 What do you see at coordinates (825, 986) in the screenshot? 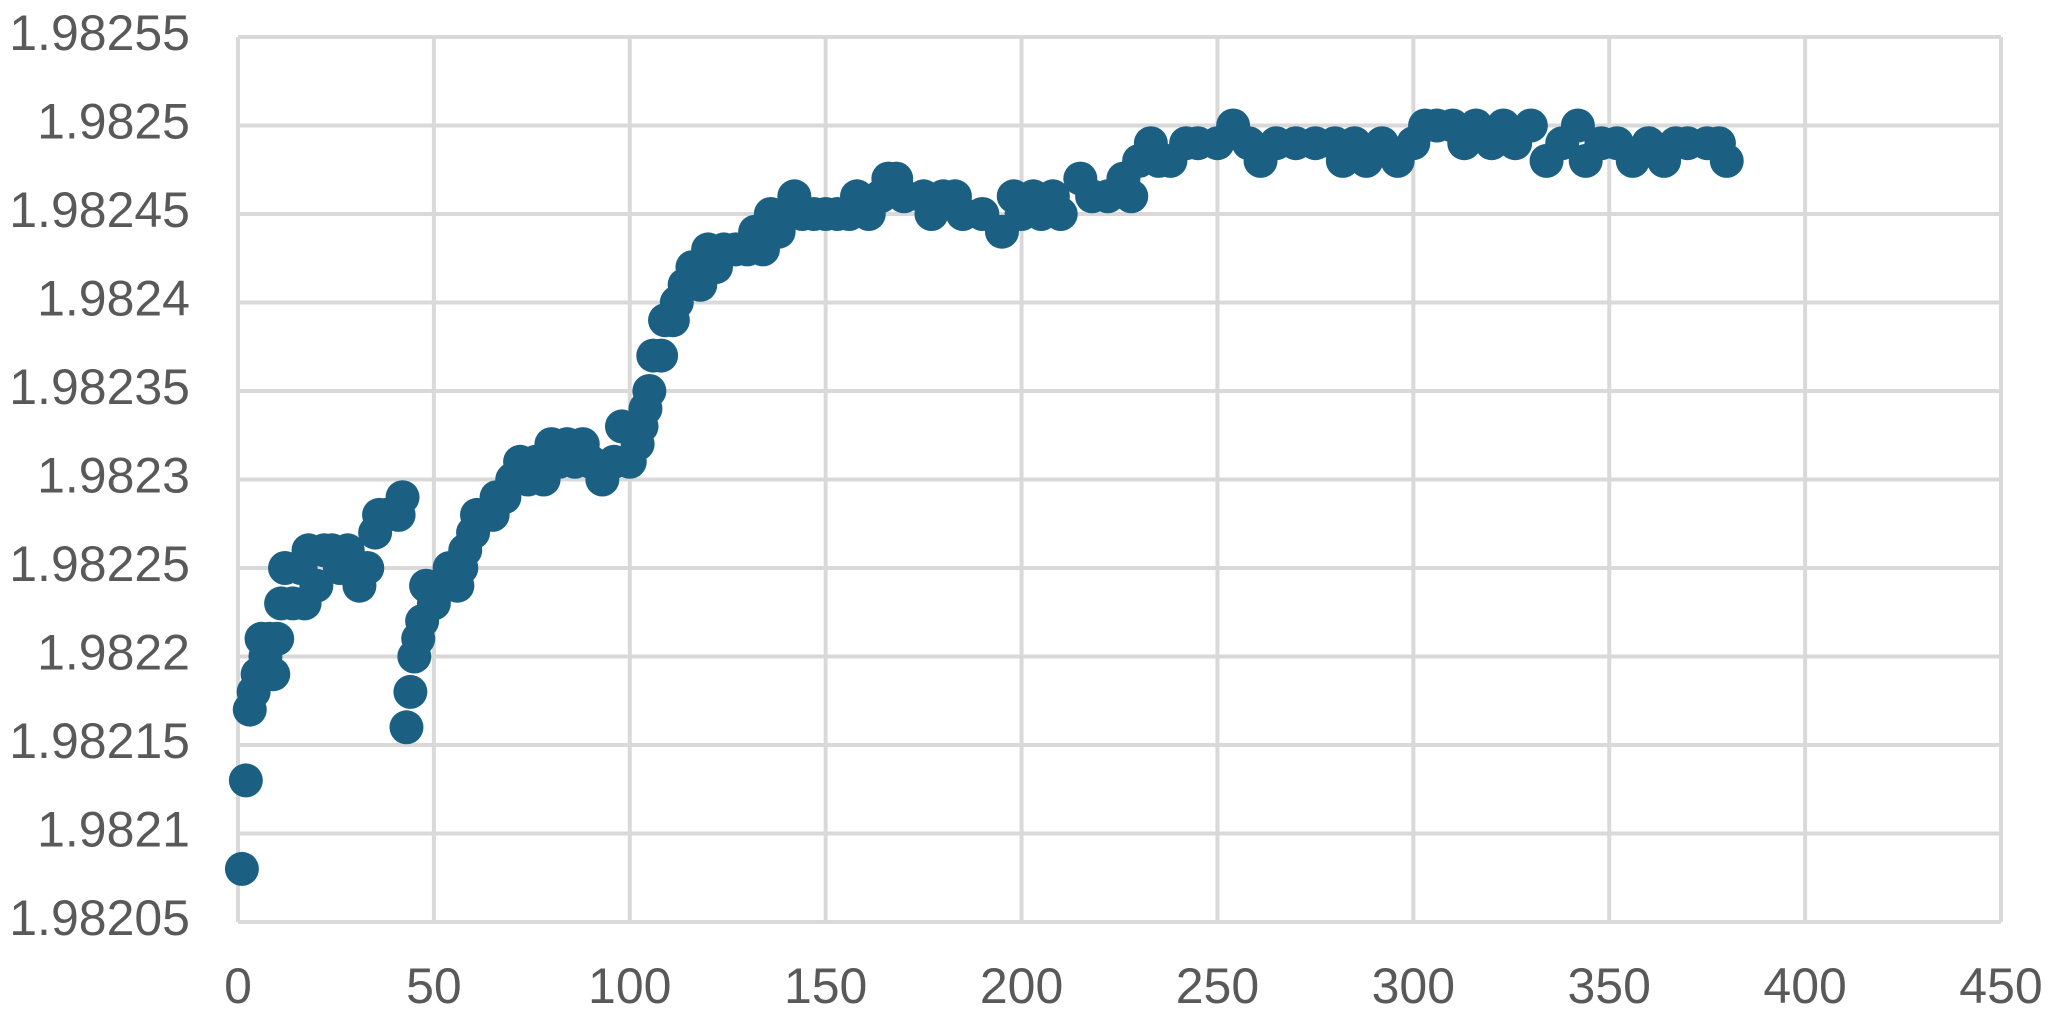
I see `x-tick-label: 150` at bounding box center [825, 986].